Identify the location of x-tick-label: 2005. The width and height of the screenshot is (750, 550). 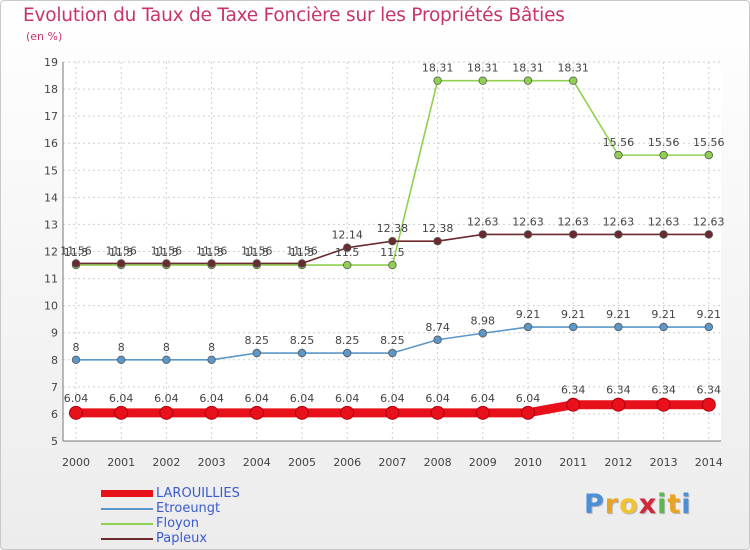
(302, 462).